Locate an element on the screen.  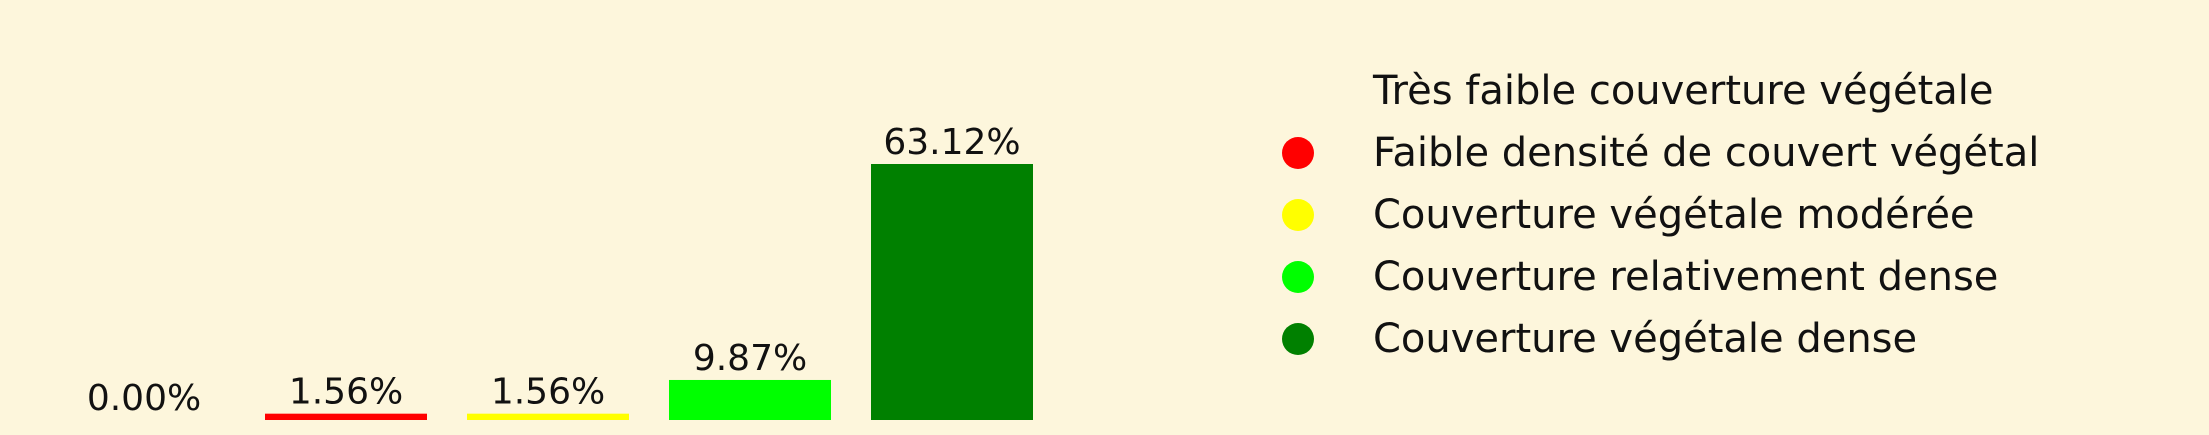
legend-label-1: Très faible couverture végétale is located at coordinates (1683, 91).